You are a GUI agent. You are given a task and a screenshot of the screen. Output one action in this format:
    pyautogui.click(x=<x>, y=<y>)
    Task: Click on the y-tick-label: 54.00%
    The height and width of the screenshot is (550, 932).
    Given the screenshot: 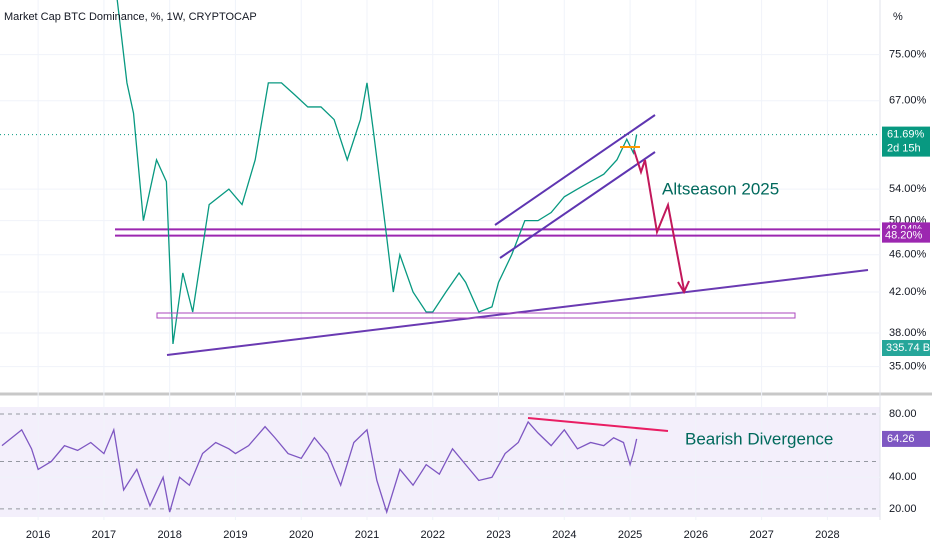 What is the action you would take?
    pyautogui.click(x=908, y=189)
    